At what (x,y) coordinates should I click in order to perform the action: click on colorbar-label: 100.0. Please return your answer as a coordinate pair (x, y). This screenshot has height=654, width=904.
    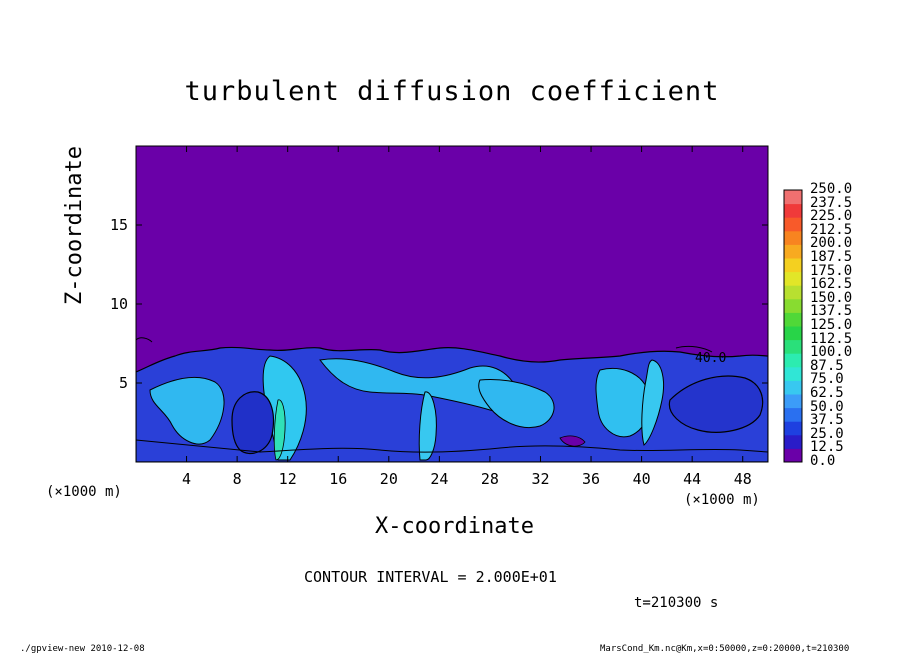
    Looking at the image, I should click on (831, 352).